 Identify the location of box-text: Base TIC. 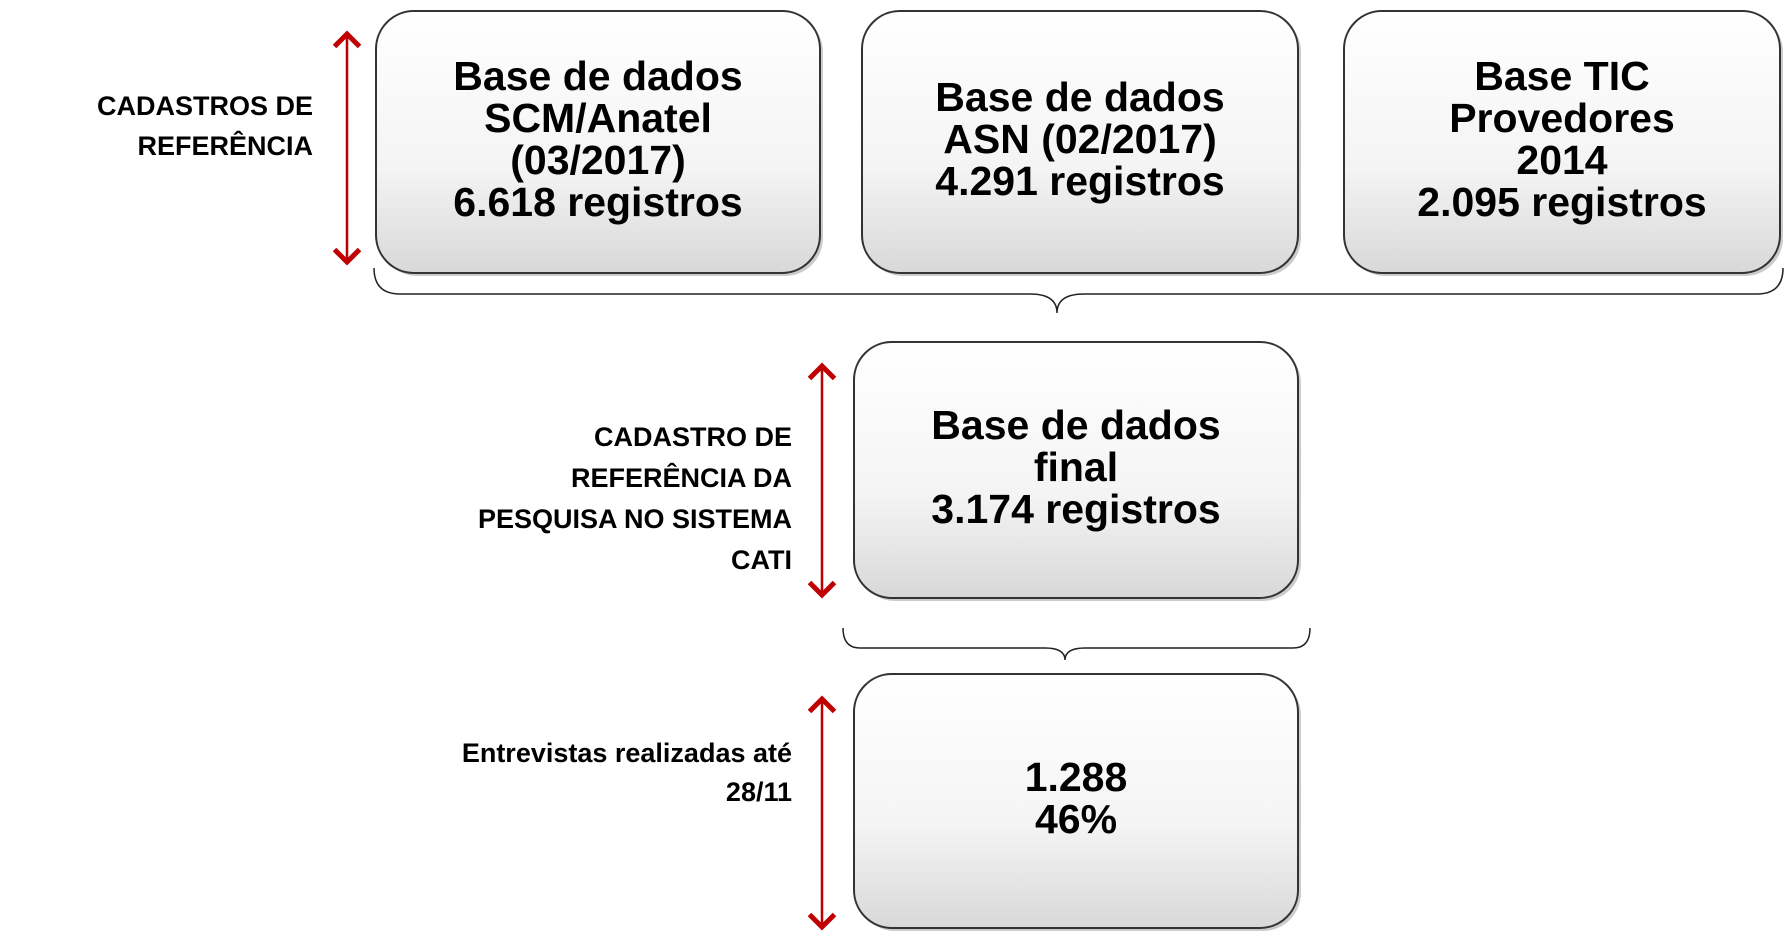
(1561, 76).